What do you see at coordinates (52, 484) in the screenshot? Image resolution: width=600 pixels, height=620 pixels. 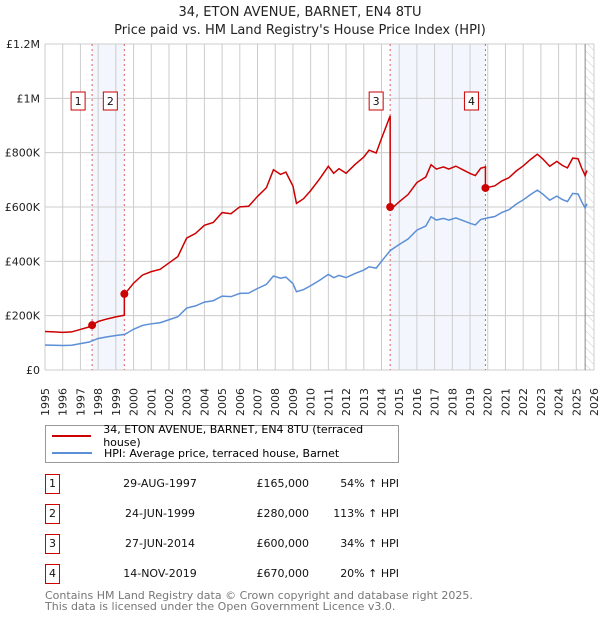 I see `sale-number-badge: 1` at bounding box center [52, 484].